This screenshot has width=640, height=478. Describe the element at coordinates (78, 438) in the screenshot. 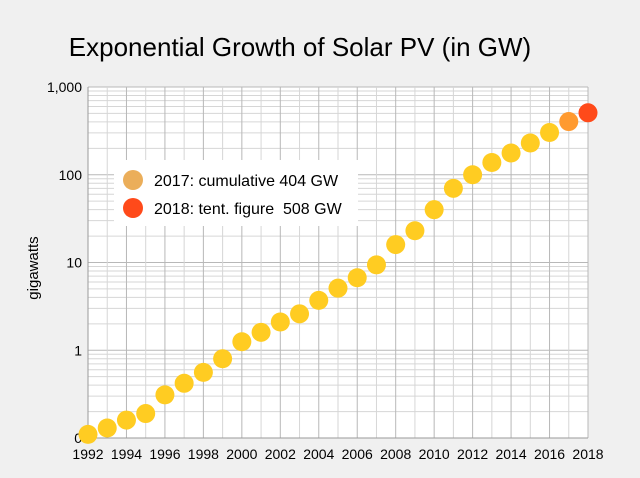

I see `y-tick-label: 0` at that location.